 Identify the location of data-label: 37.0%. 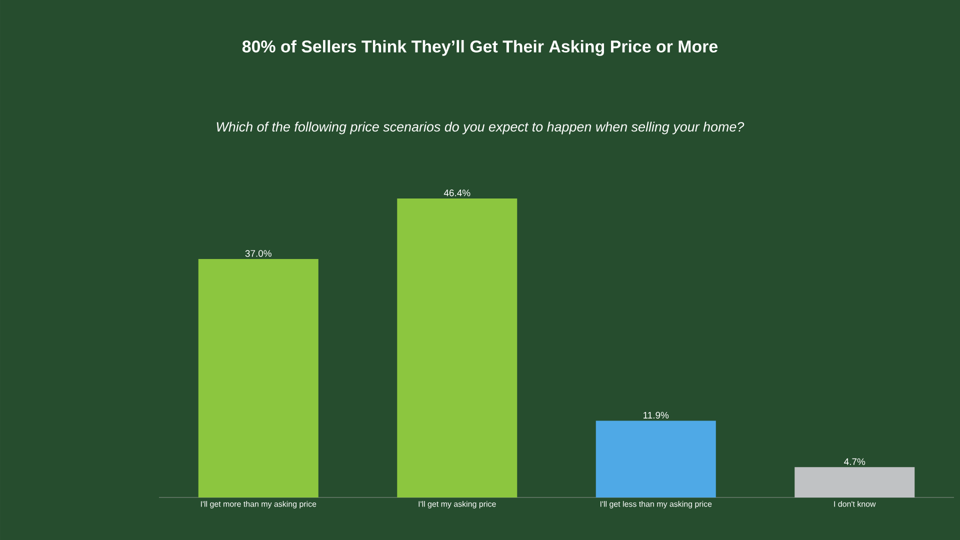
(258, 253).